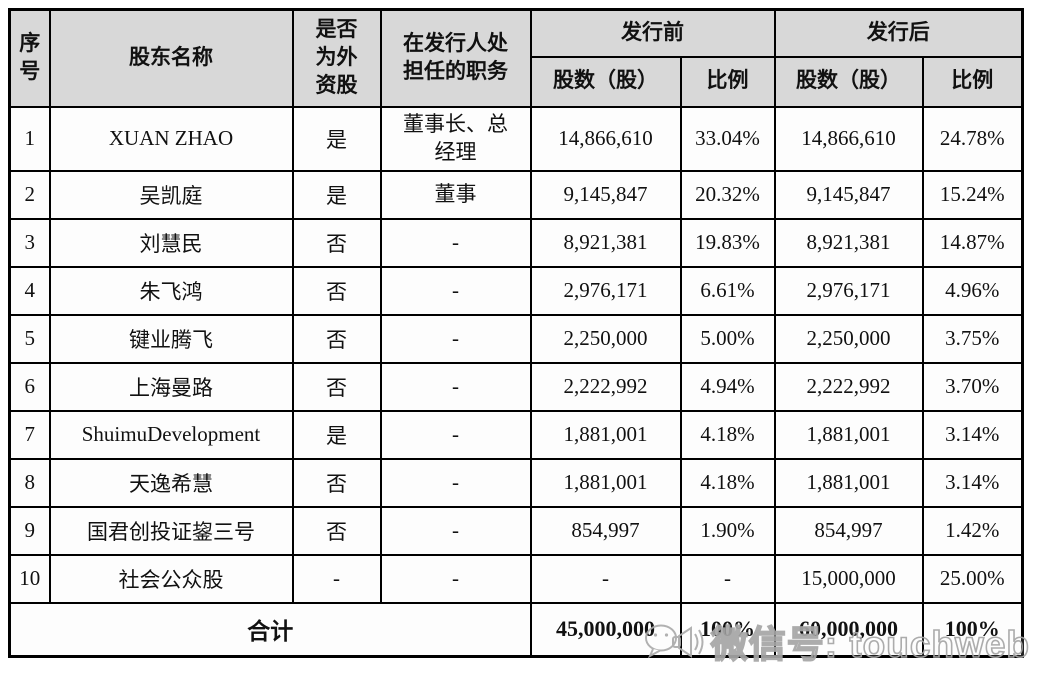 The width and height of the screenshot is (1038, 688). What do you see at coordinates (972, 629) in the screenshot?
I see `total-after-ratio: 100%` at bounding box center [972, 629].